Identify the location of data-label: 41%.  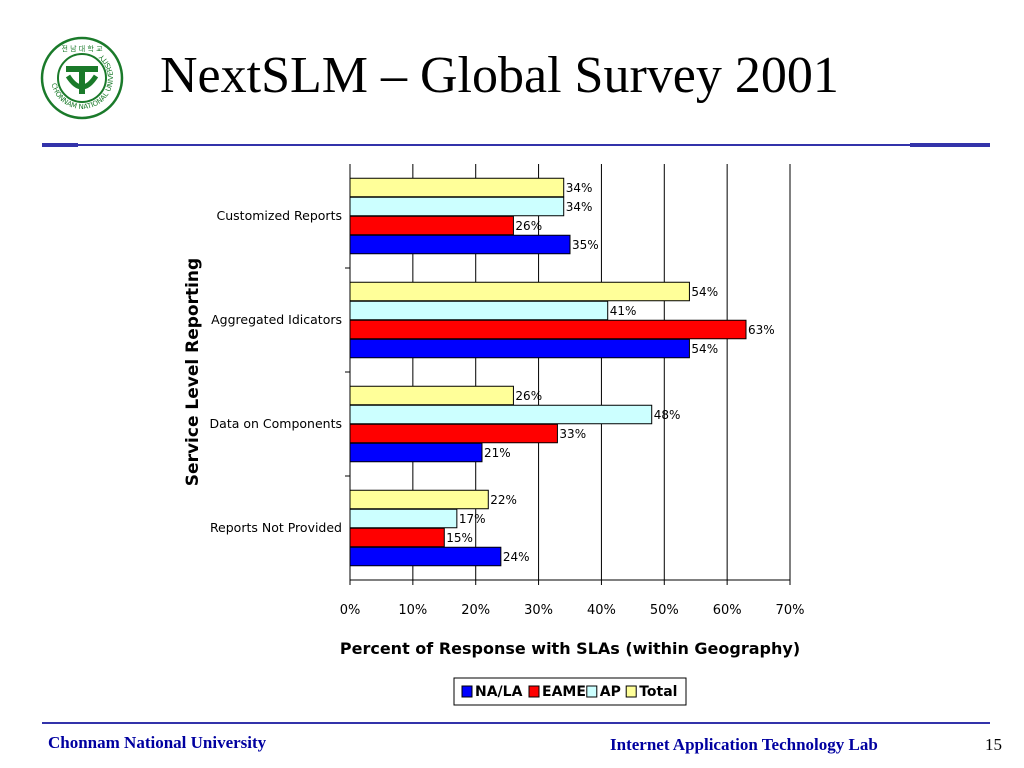
(623, 311).